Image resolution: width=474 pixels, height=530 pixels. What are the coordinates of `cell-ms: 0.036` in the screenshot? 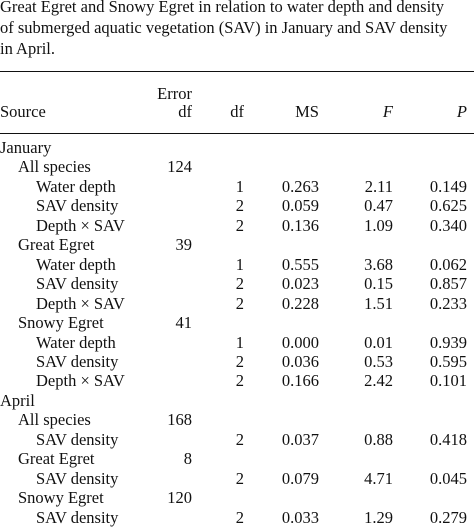 It's located at (300, 361).